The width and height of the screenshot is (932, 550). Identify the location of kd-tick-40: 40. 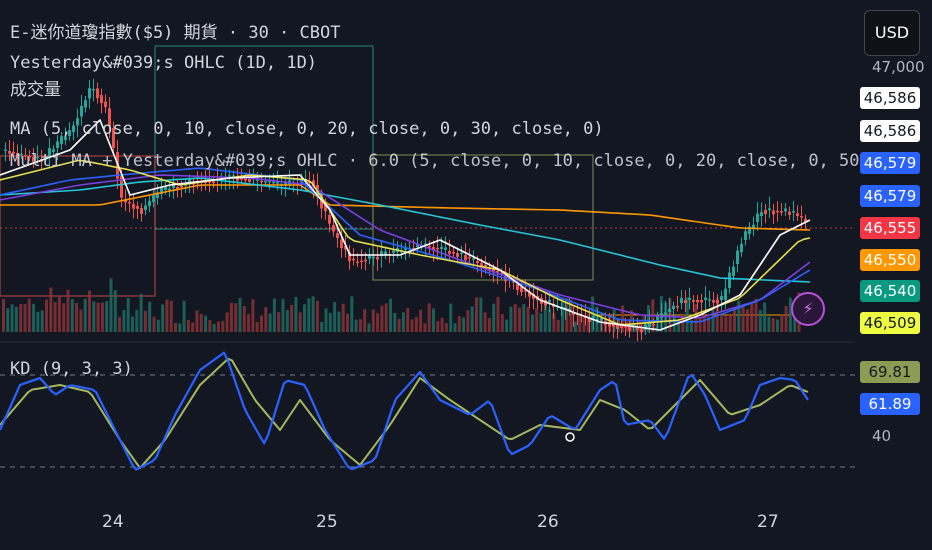
(882, 436).